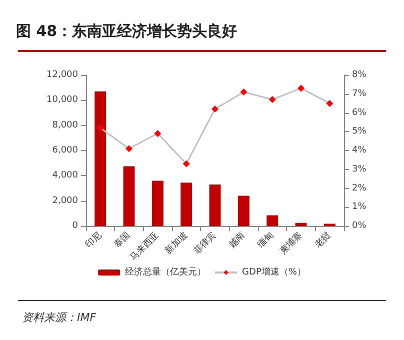  I want to click on y2-tick-label: 4%, so click(359, 151).